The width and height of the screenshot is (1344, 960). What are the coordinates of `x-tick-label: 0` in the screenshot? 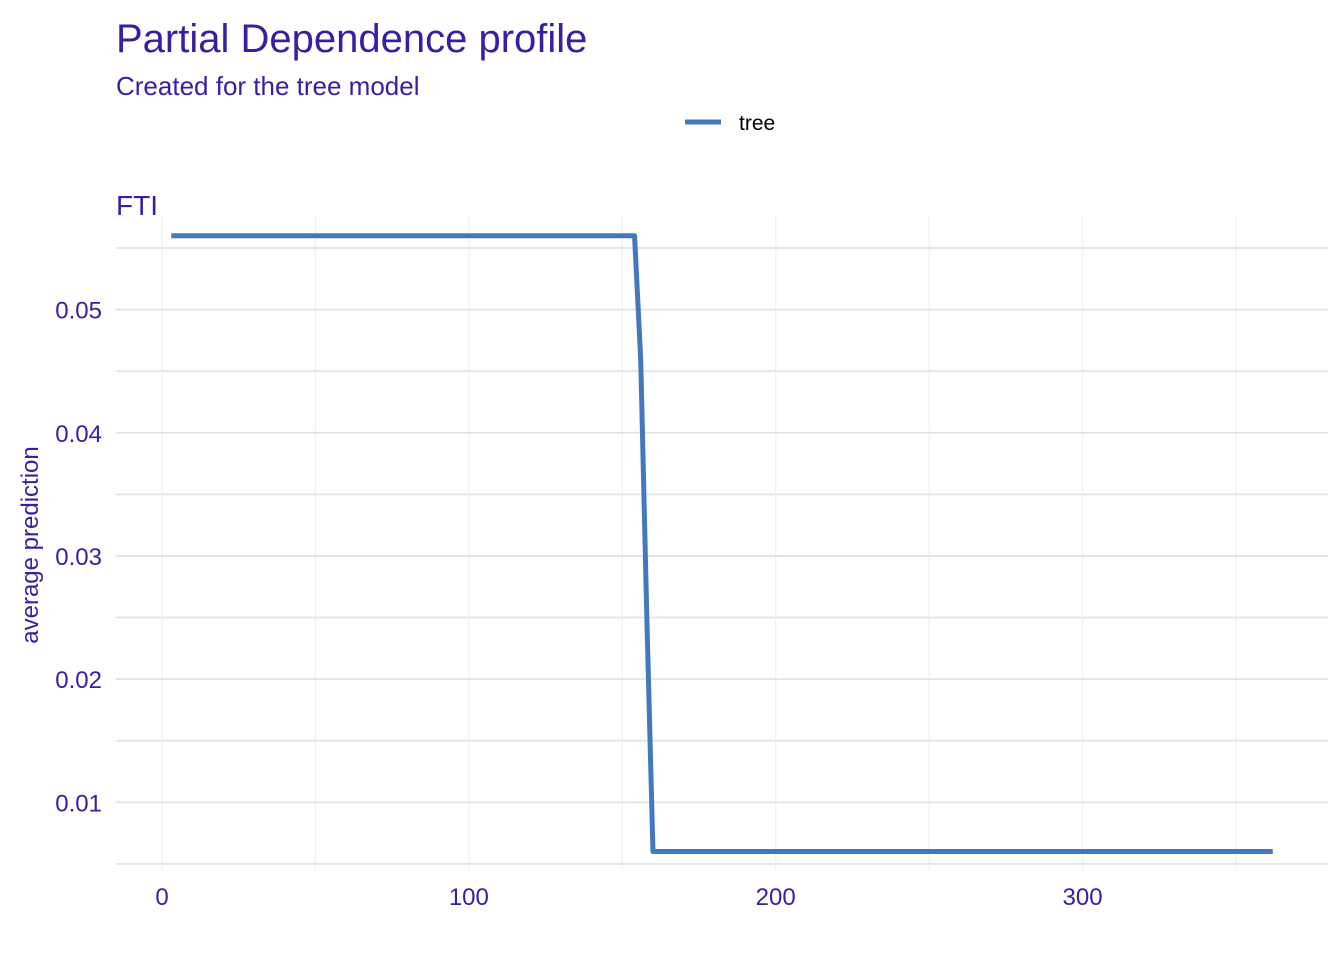 It's located at (161, 897).